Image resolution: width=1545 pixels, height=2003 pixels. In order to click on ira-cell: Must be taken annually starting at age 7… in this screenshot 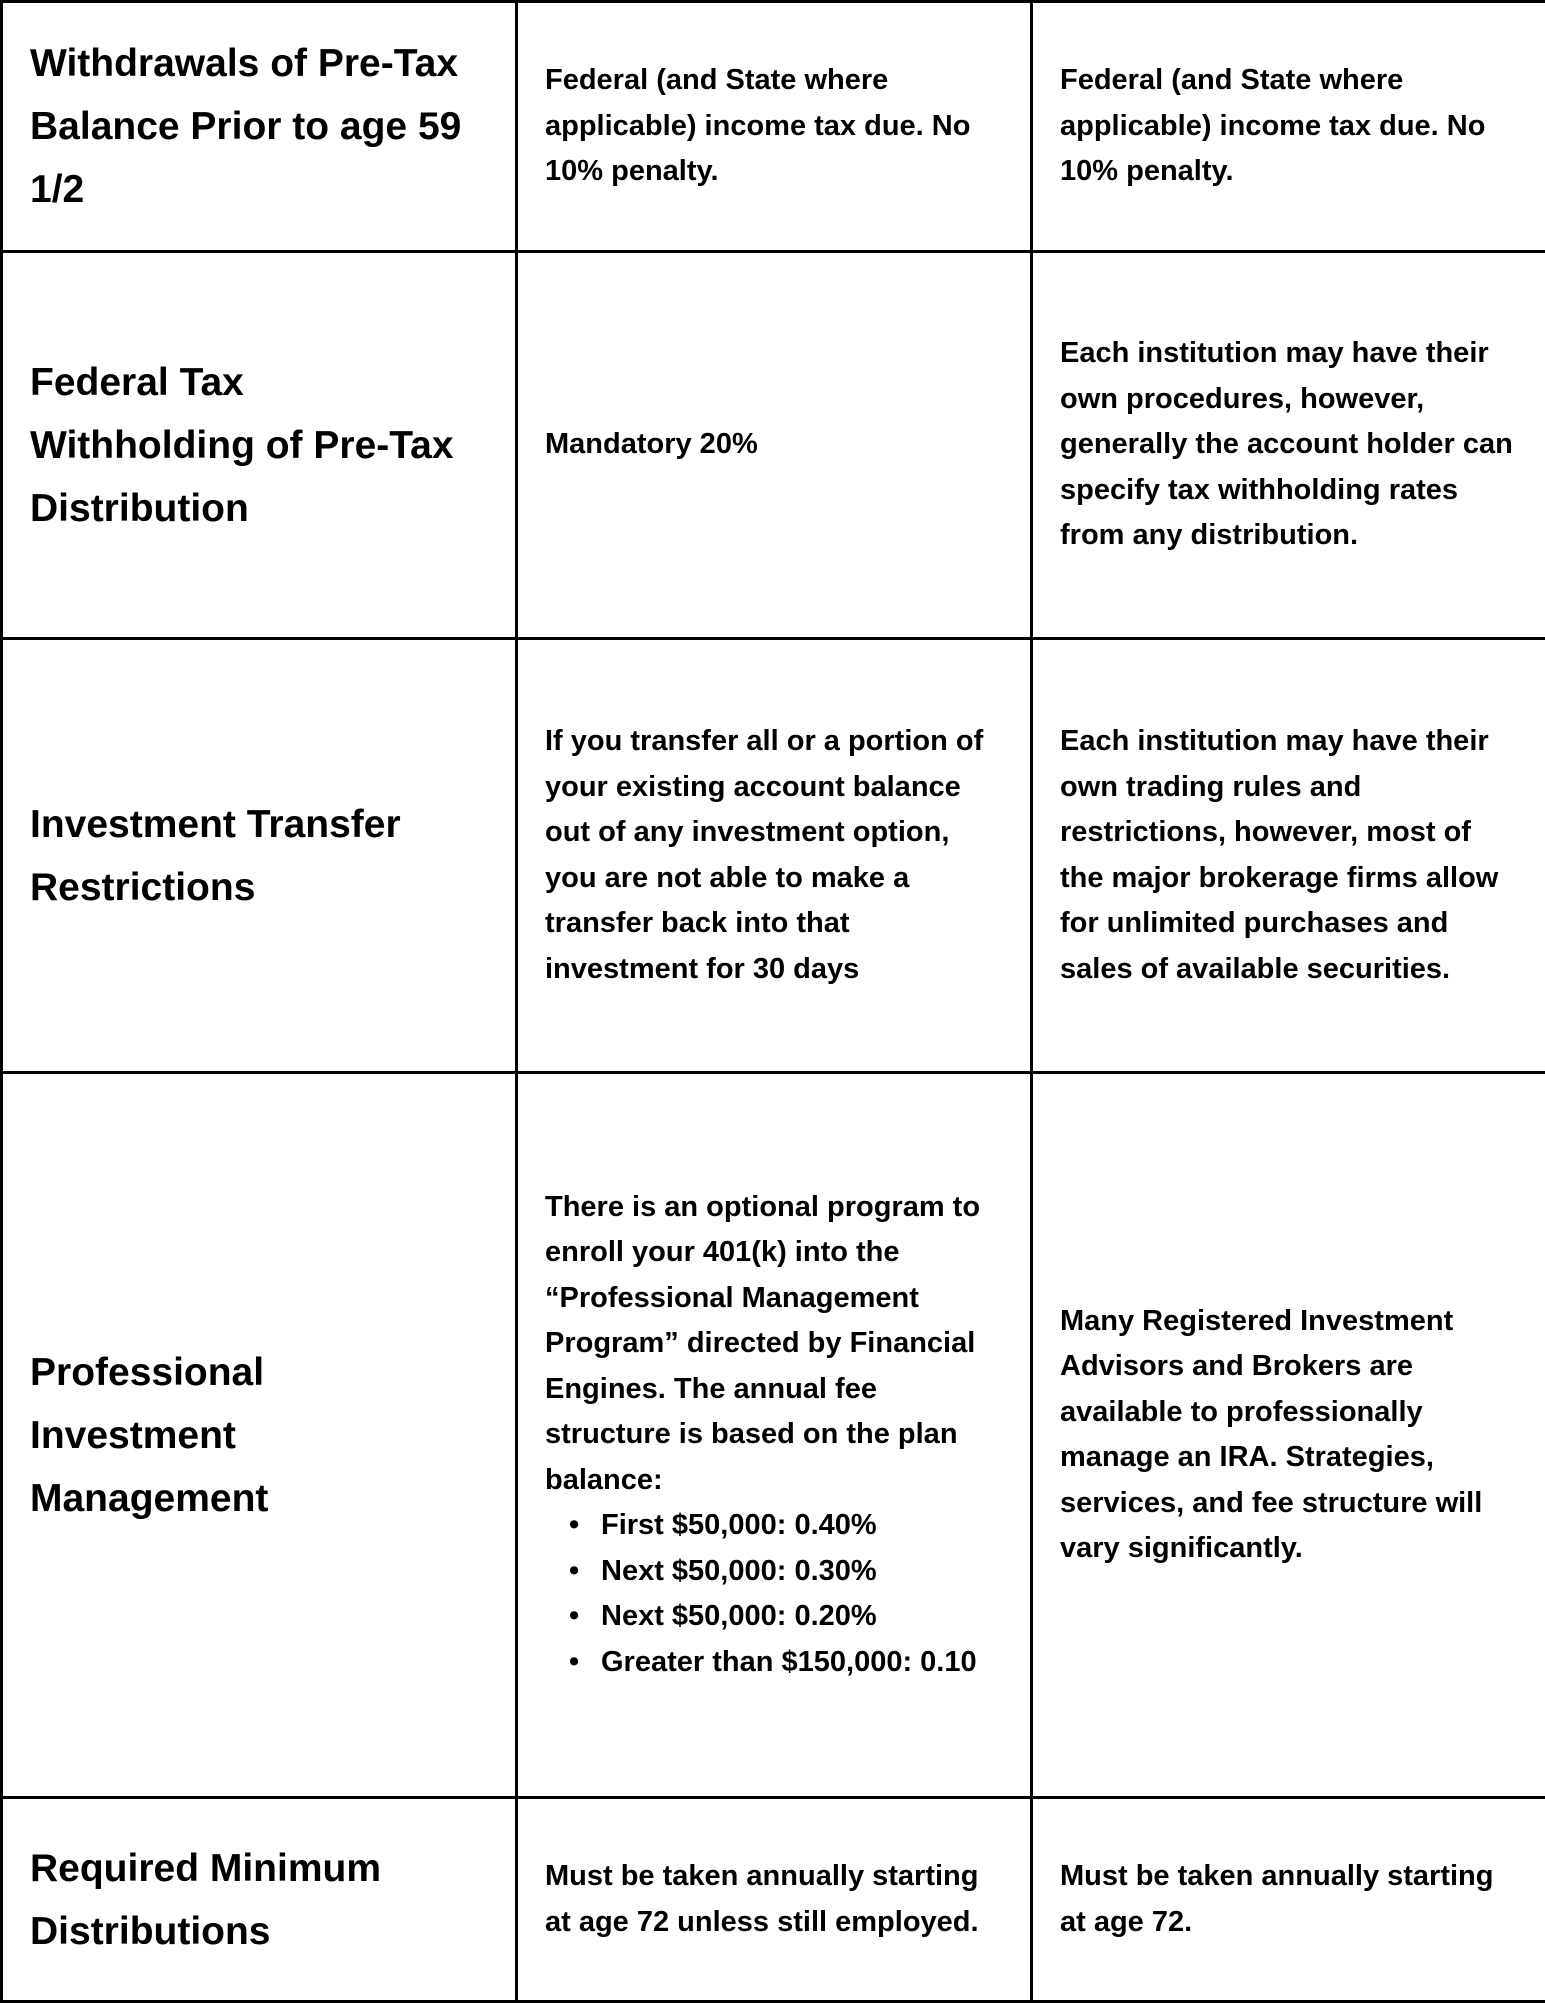, I will do `click(1288, 1900)`.